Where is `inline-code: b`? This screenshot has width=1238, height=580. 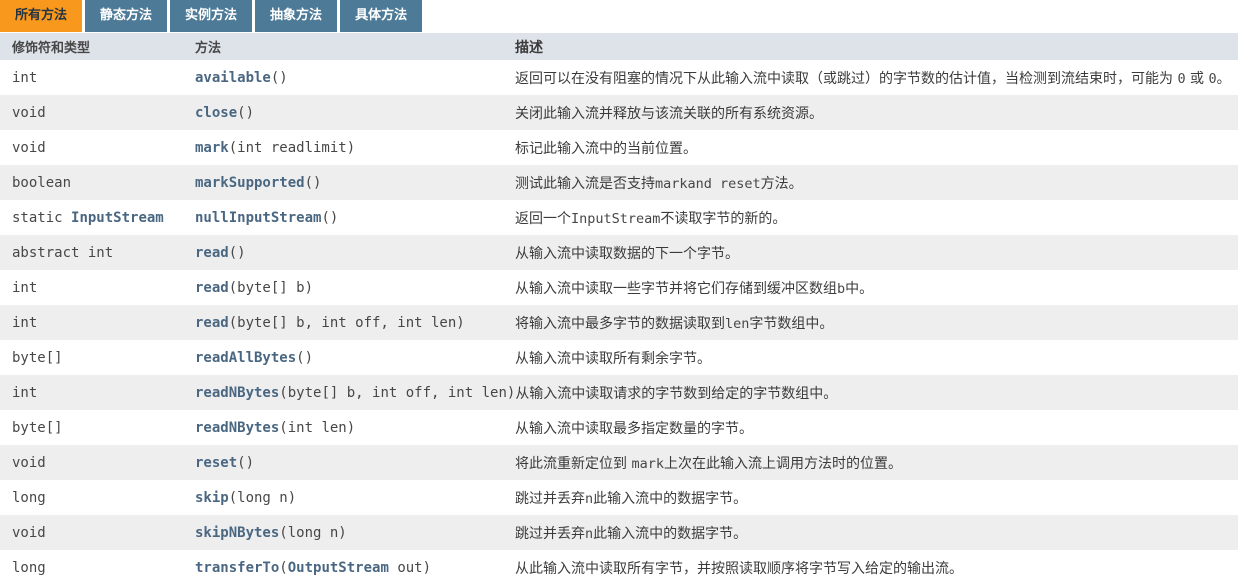 inline-code: b is located at coordinates (841, 288).